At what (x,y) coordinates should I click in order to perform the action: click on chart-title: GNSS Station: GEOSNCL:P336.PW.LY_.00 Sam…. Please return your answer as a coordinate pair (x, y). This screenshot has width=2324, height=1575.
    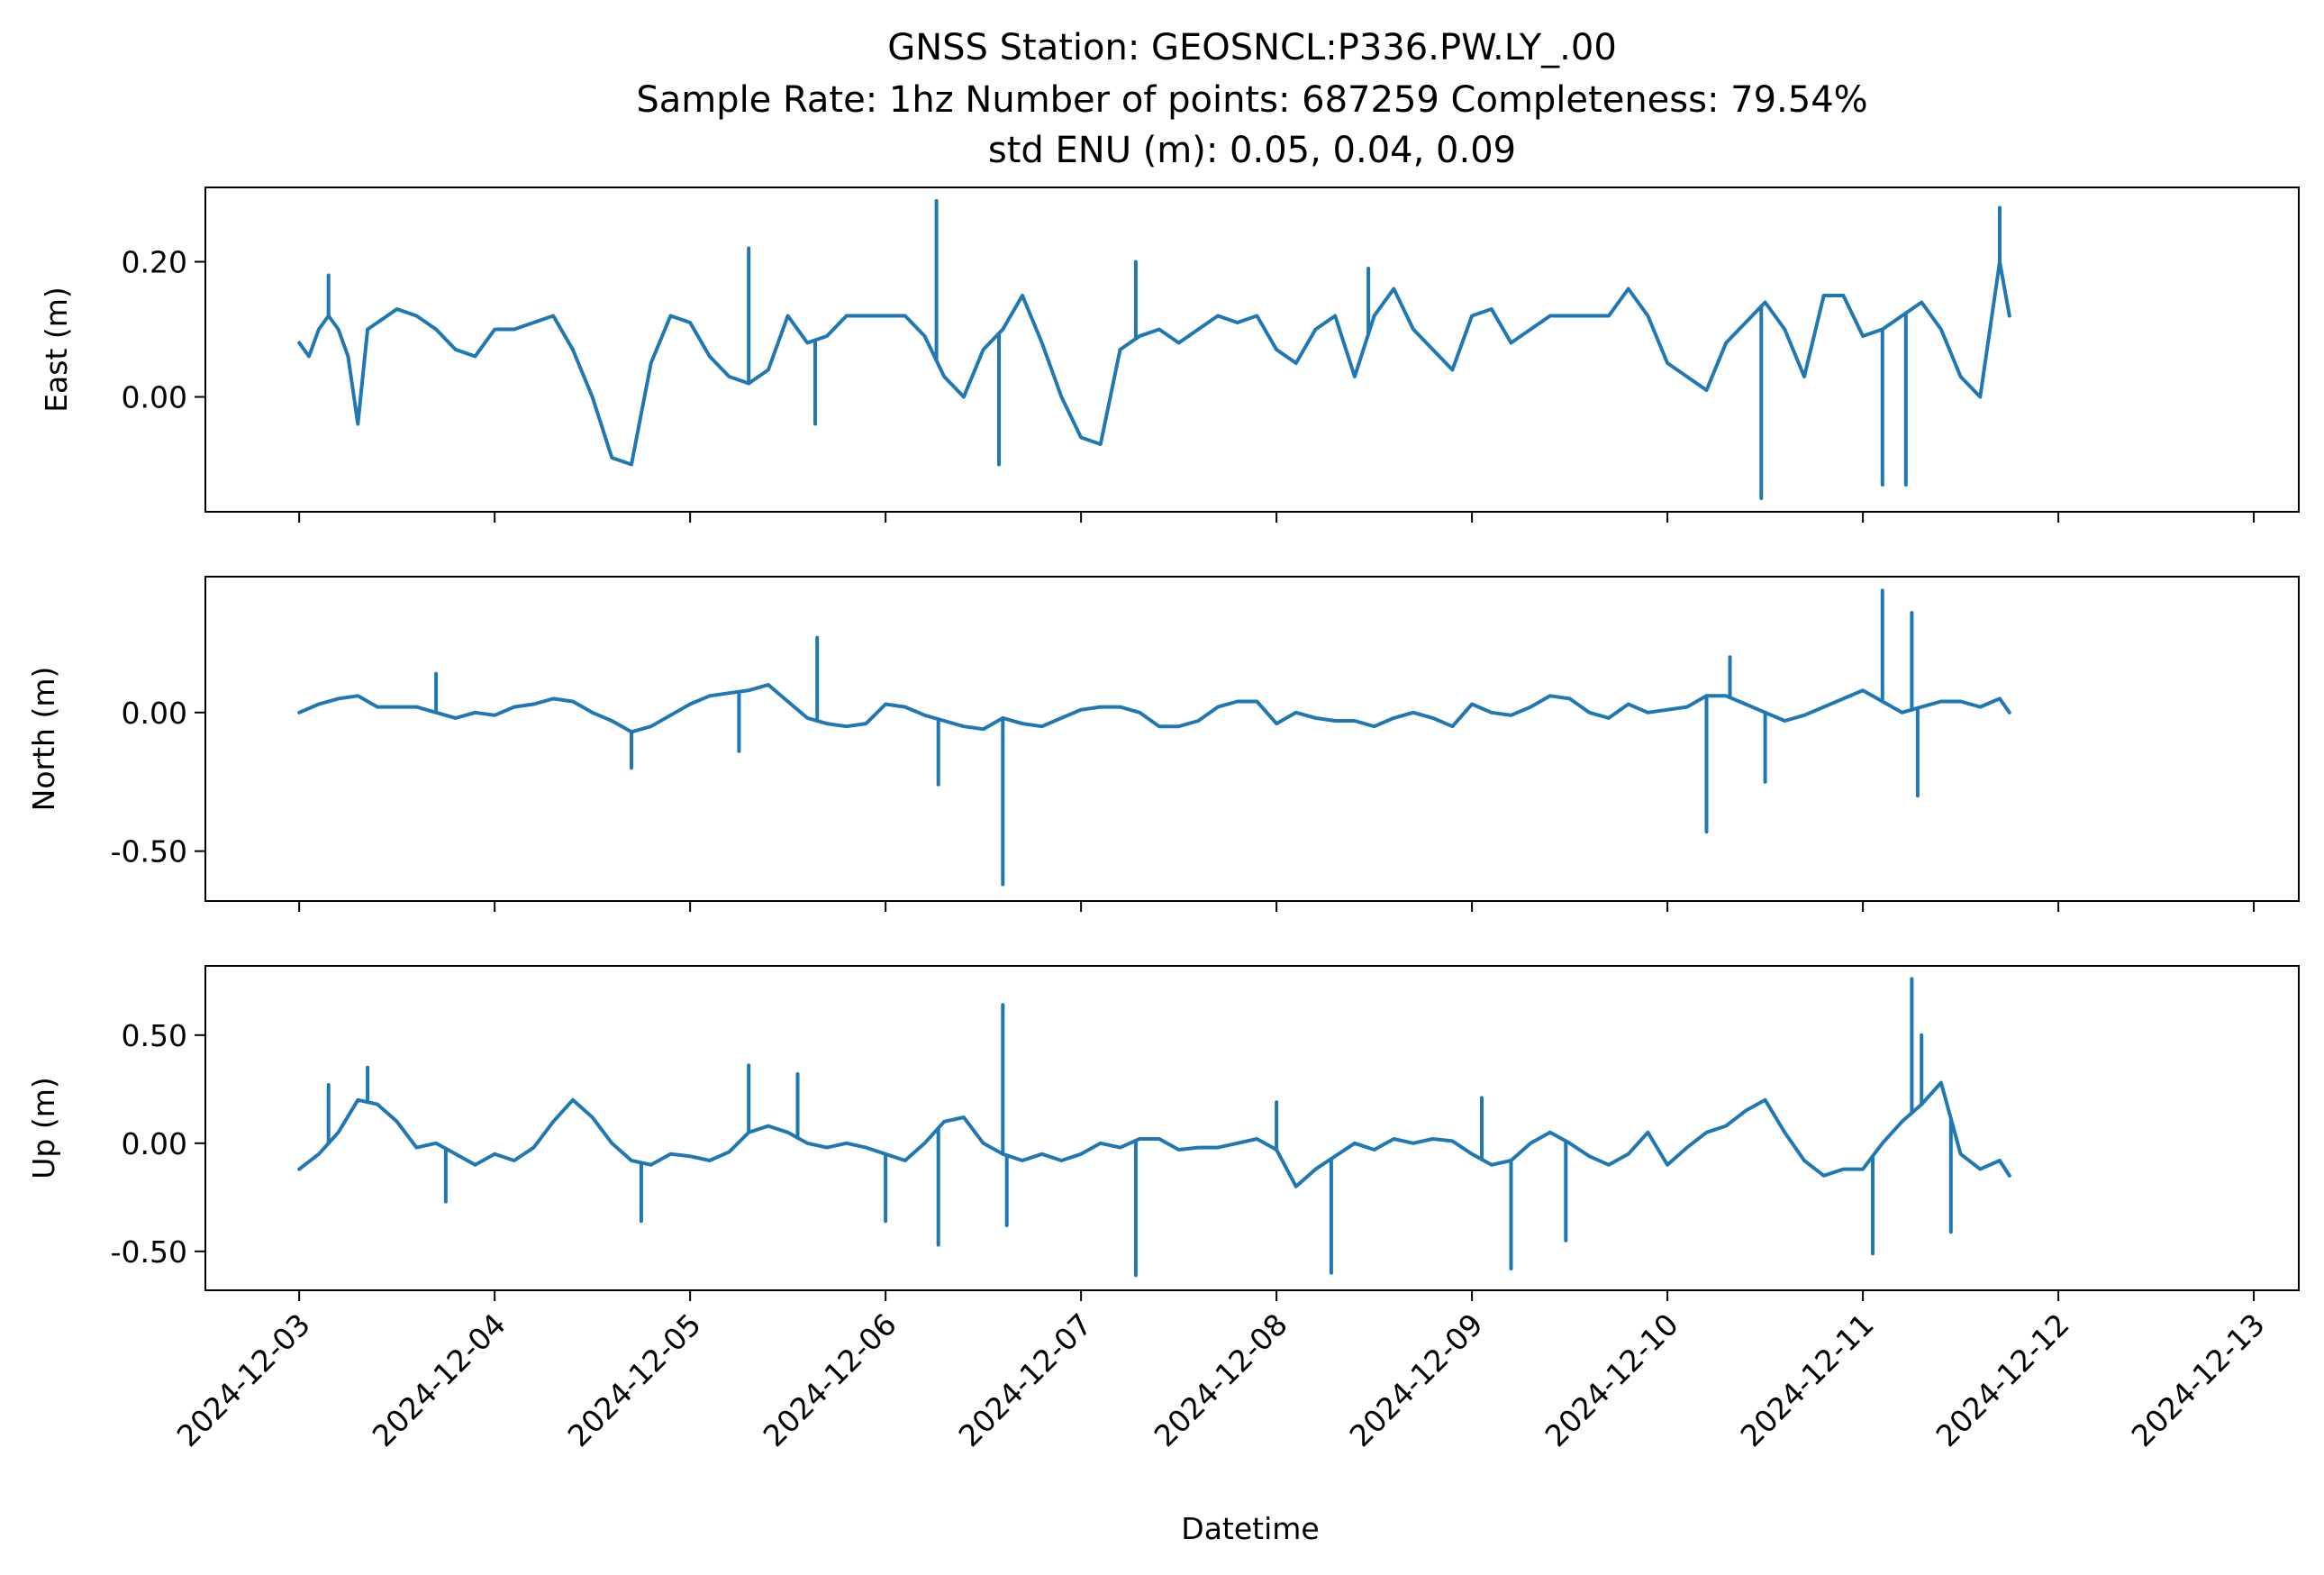
    Looking at the image, I should click on (1252, 99).